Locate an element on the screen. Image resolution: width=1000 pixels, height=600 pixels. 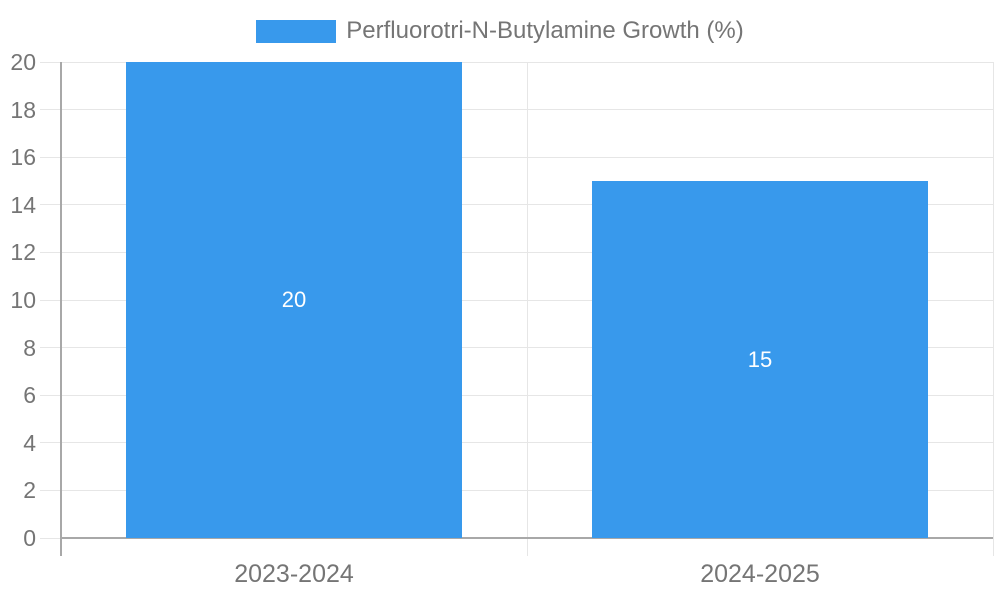
x-axis-line is located at coordinates (527, 538).